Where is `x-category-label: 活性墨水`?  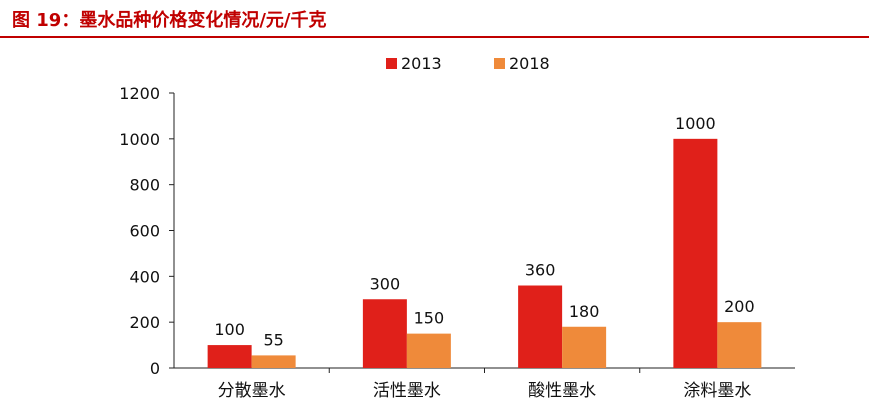
x-category-label: 活性墨水 is located at coordinates (407, 391).